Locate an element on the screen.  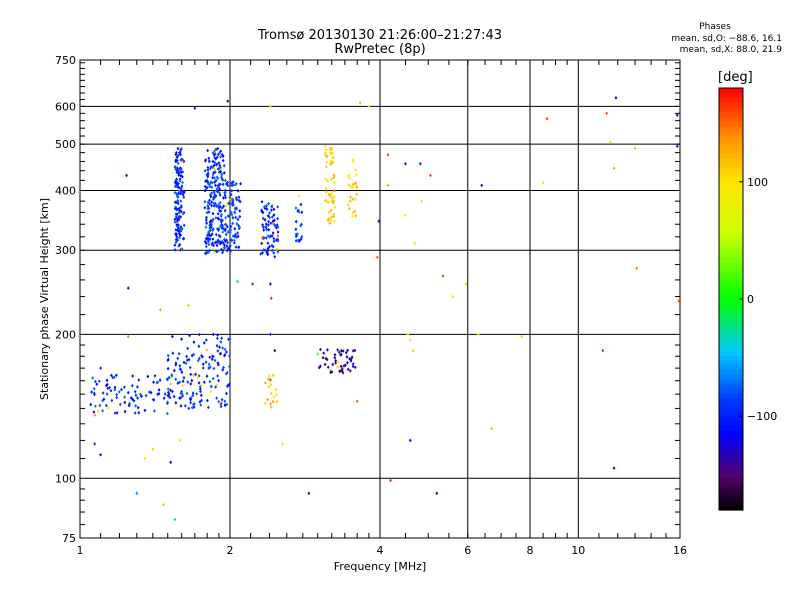
colorbar-tick-label: −100 is located at coordinates (762, 416).